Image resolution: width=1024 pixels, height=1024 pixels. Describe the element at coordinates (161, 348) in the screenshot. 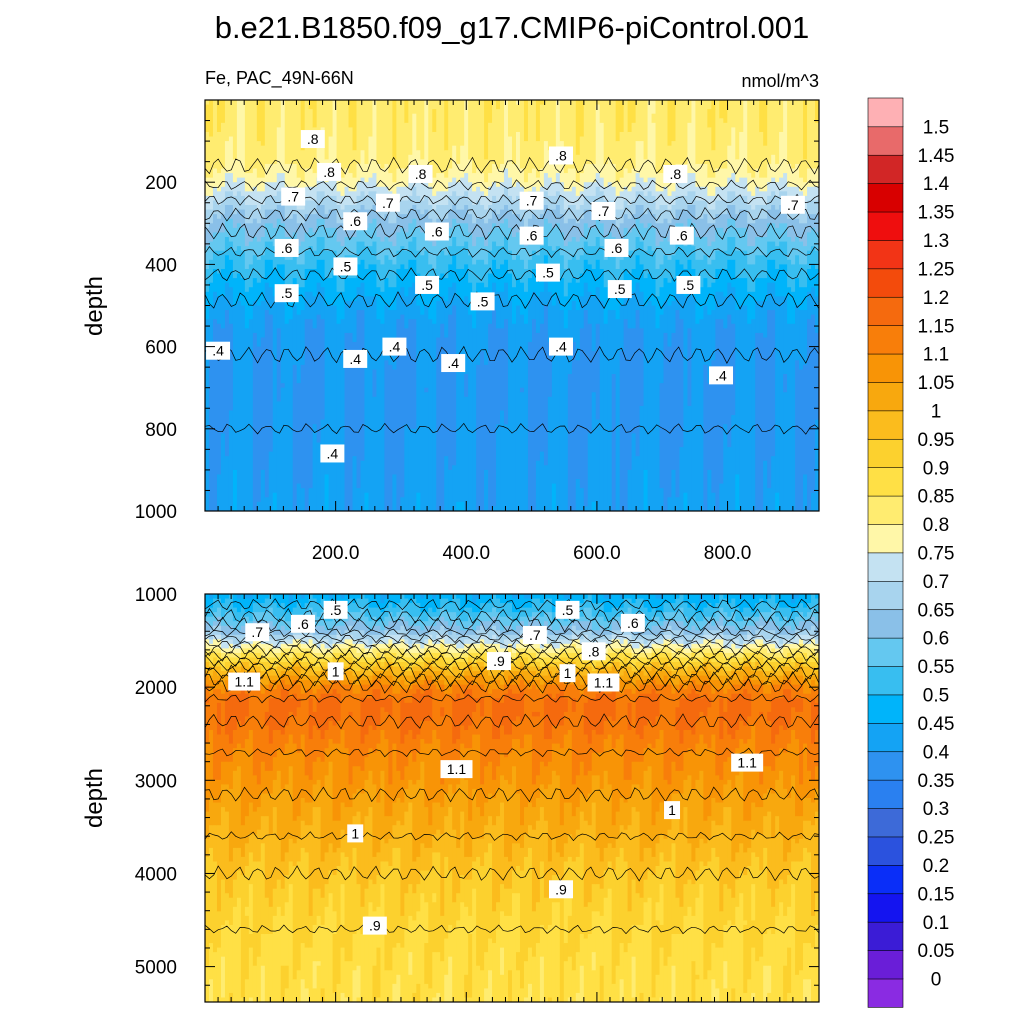

I see `y-tick-label: 600` at that location.